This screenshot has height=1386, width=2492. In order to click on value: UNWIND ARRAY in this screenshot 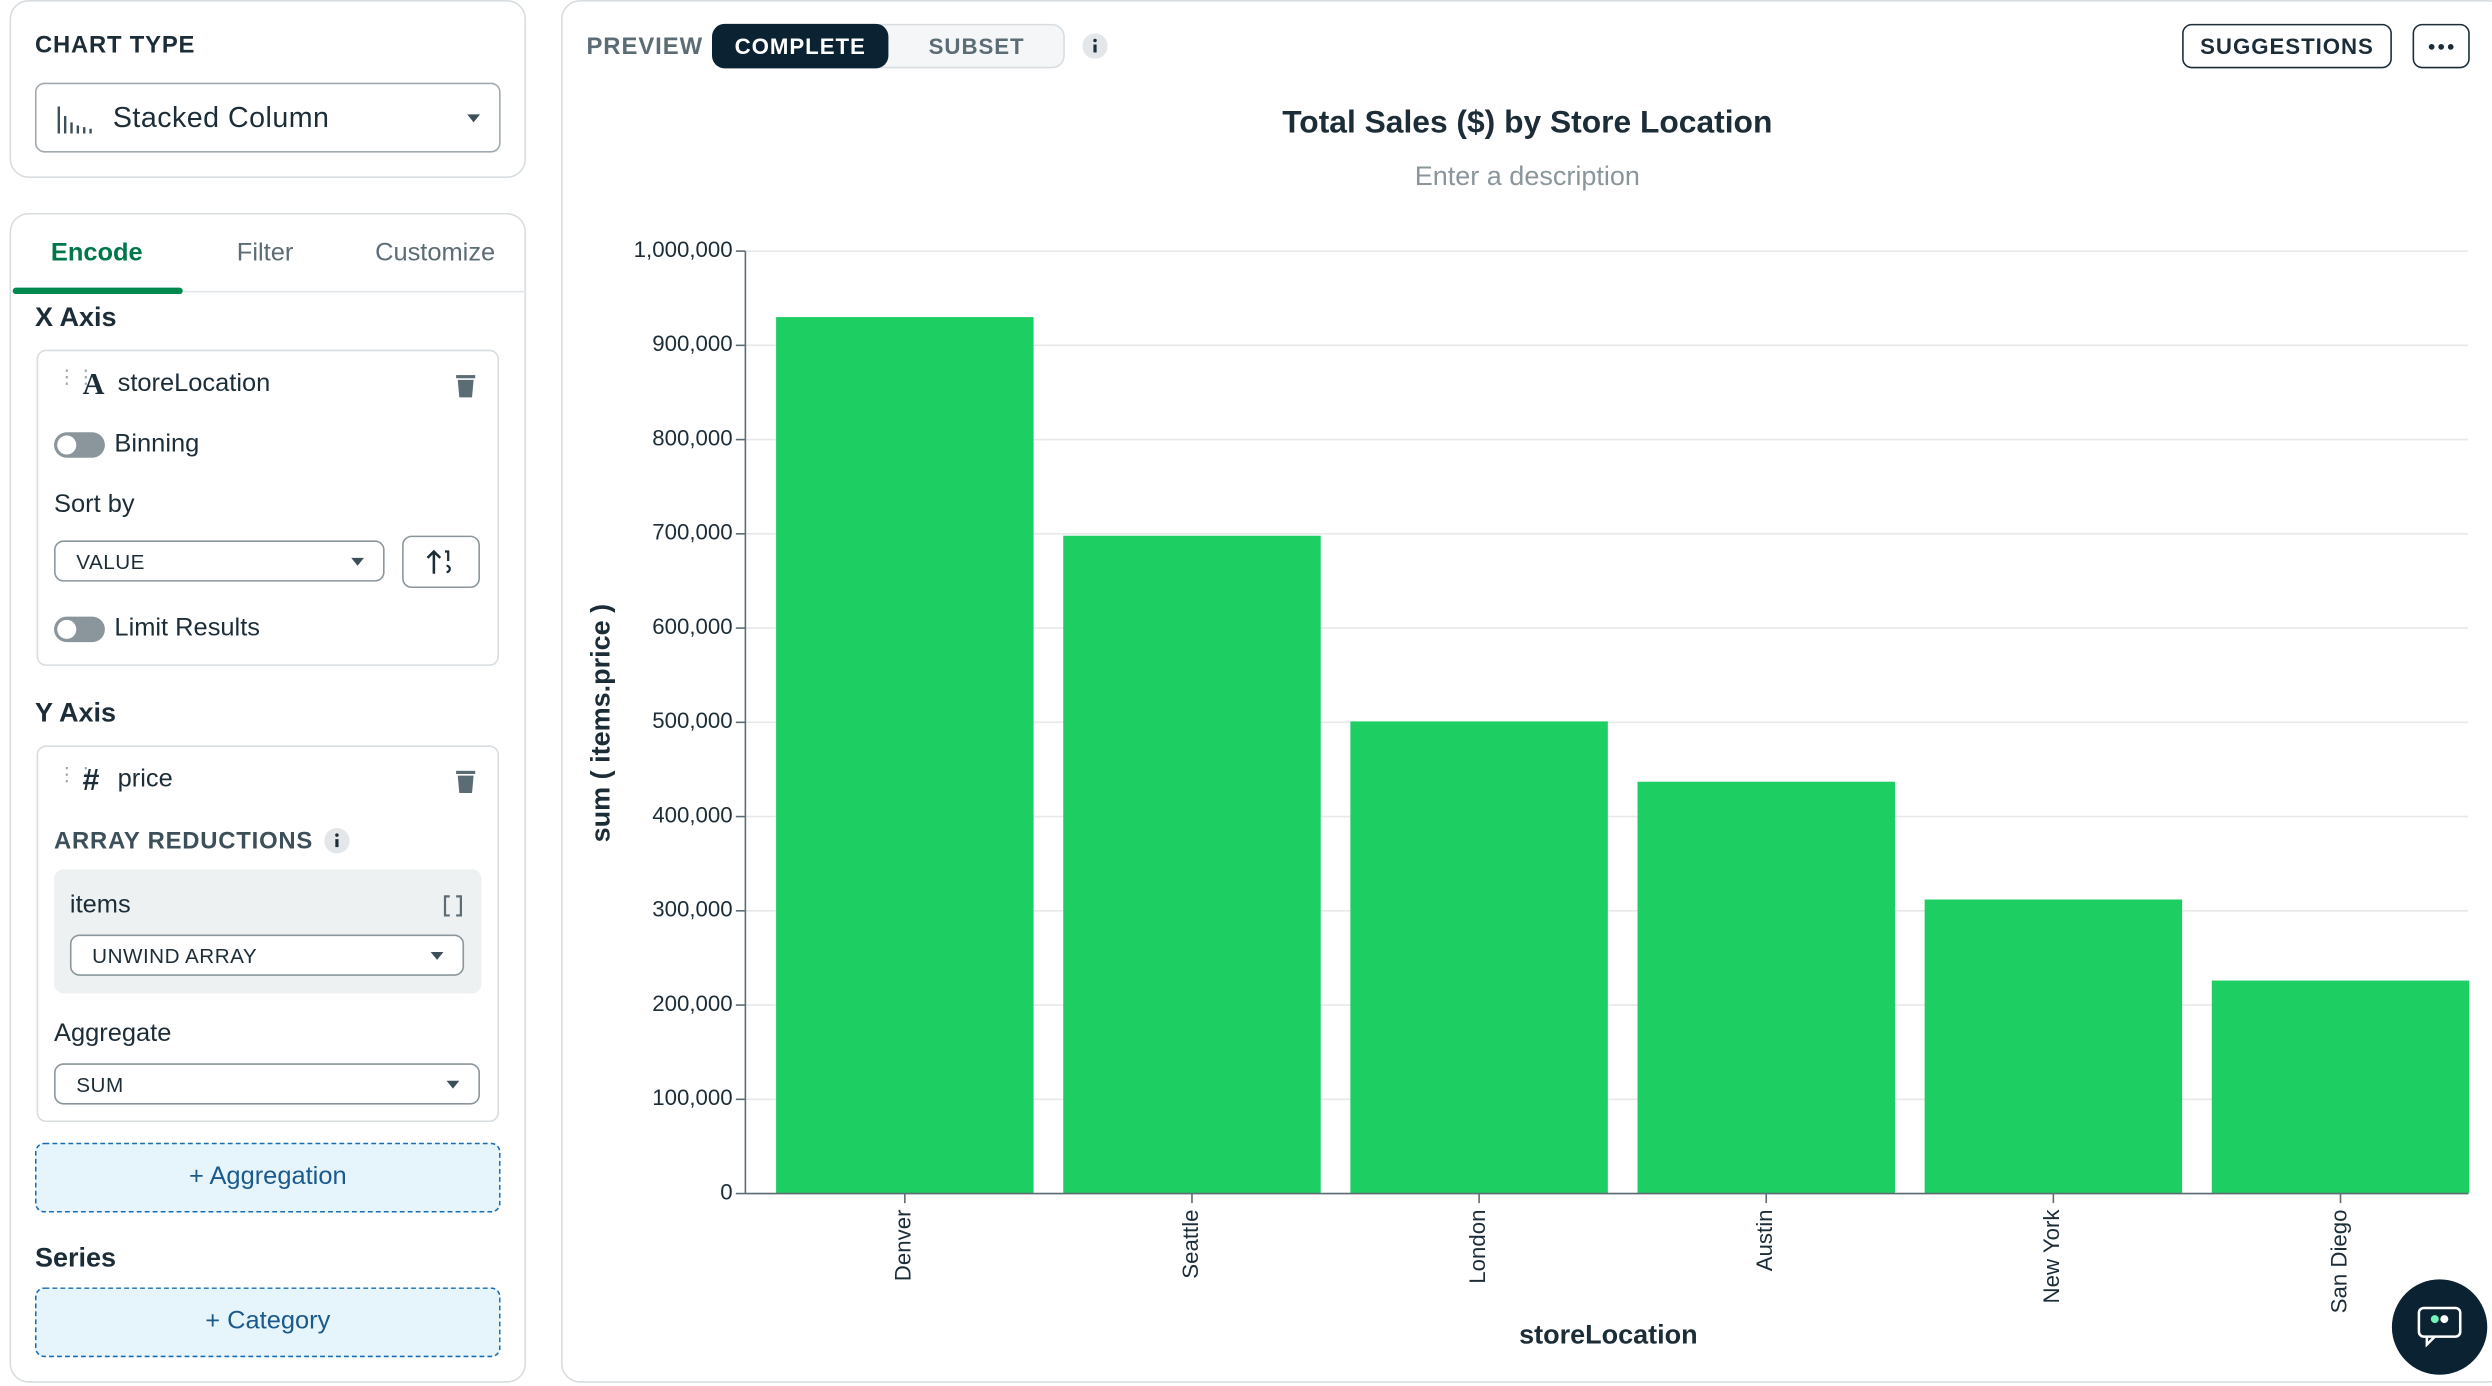, I will do `click(175, 955)`.